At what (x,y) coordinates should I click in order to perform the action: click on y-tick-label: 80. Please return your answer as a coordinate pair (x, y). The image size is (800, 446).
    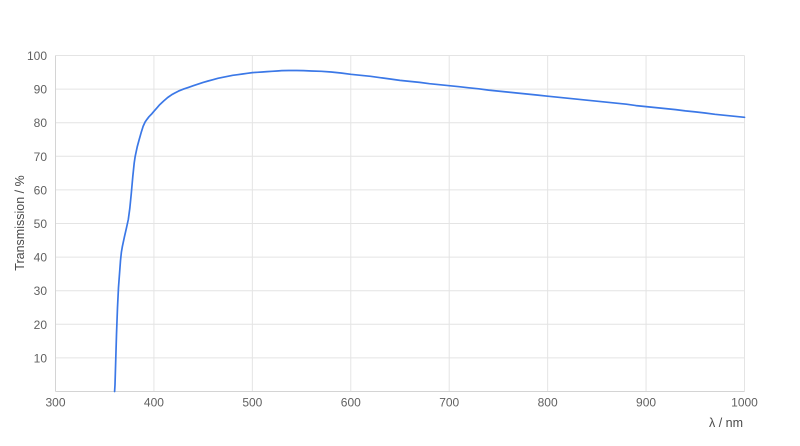
    Looking at the image, I should click on (41, 123).